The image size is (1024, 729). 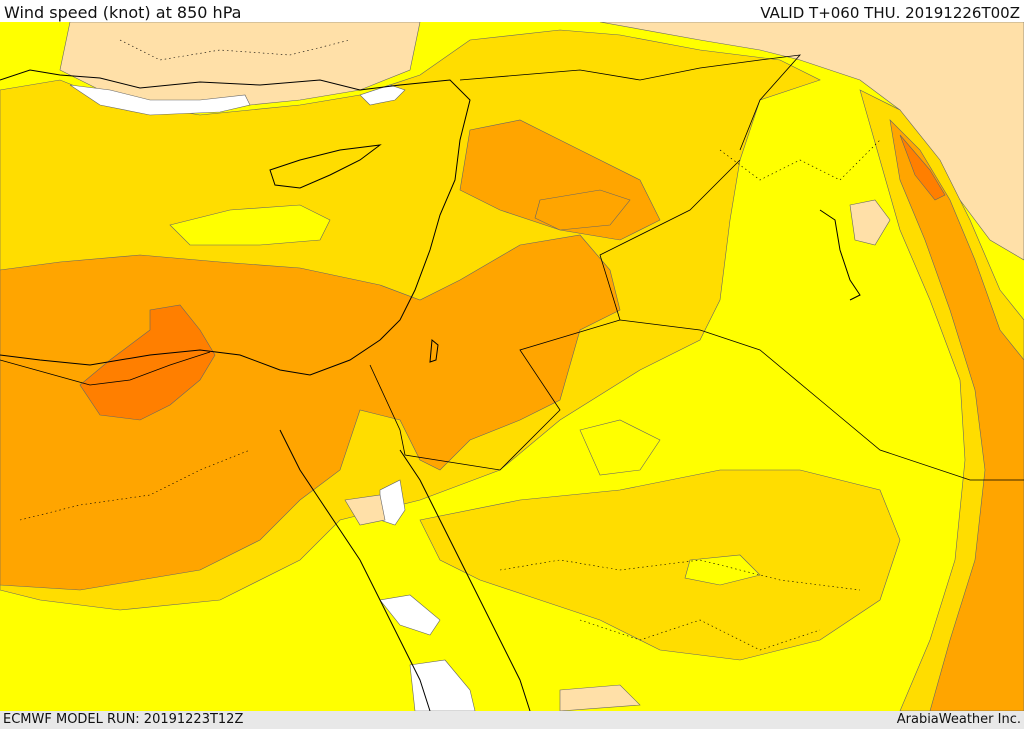 I want to click on coastline-turkey, so click(x=200, y=80).